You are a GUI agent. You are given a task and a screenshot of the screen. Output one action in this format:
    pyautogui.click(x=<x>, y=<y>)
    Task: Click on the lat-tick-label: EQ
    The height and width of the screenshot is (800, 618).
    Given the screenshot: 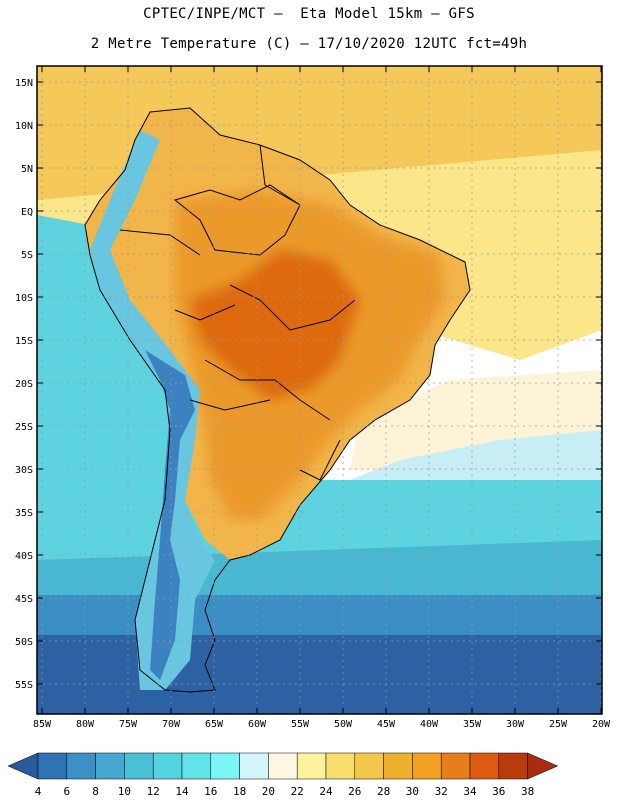 What is the action you would take?
    pyautogui.click(x=27, y=212)
    